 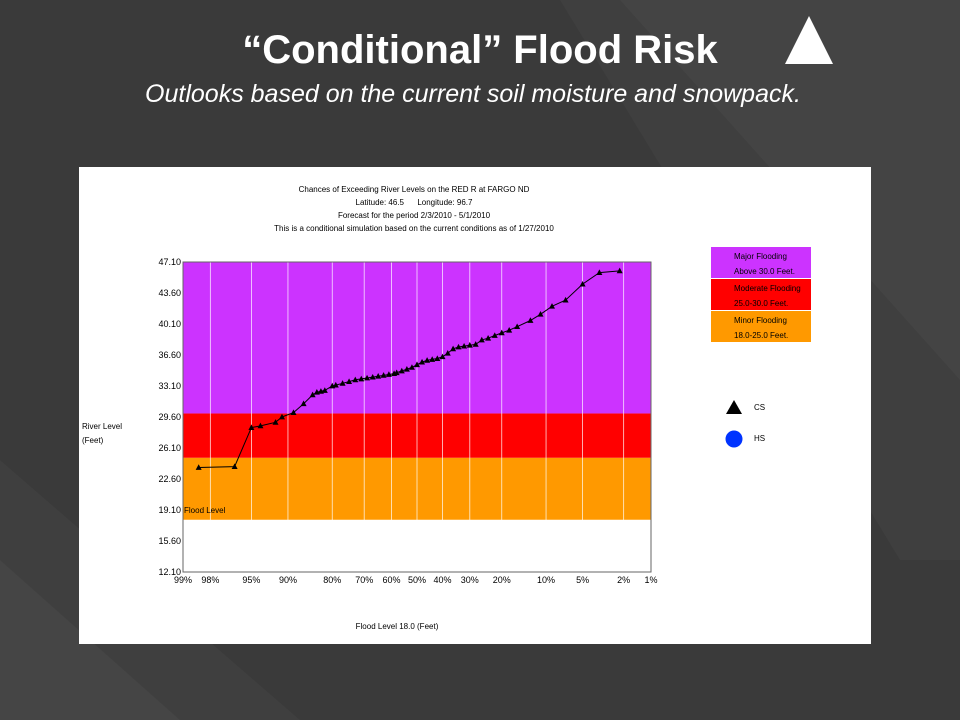 What do you see at coordinates (764, 264) in the screenshot?
I see `legend-label-major: Major Flooding Above 30.0 Feet.` at bounding box center [764, 264].